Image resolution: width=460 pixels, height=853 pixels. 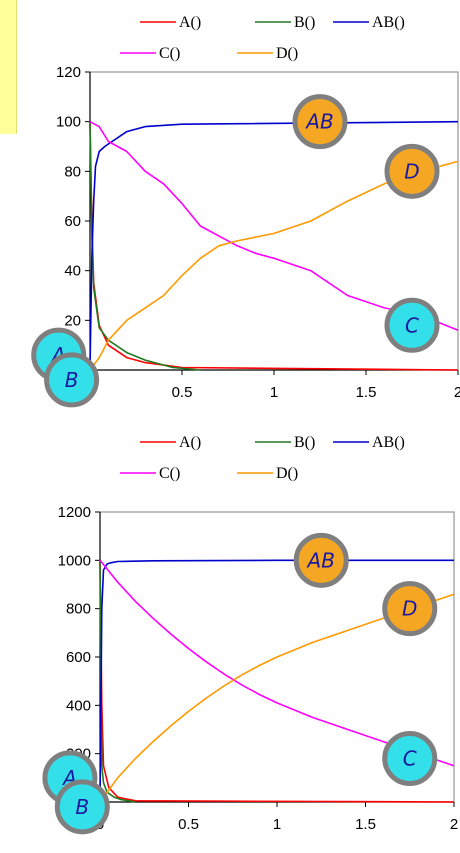 What do you see at coordinates (72, 271) in the screenshot?
I see `y-tick-label: 40` at bounding box center [72, 271].